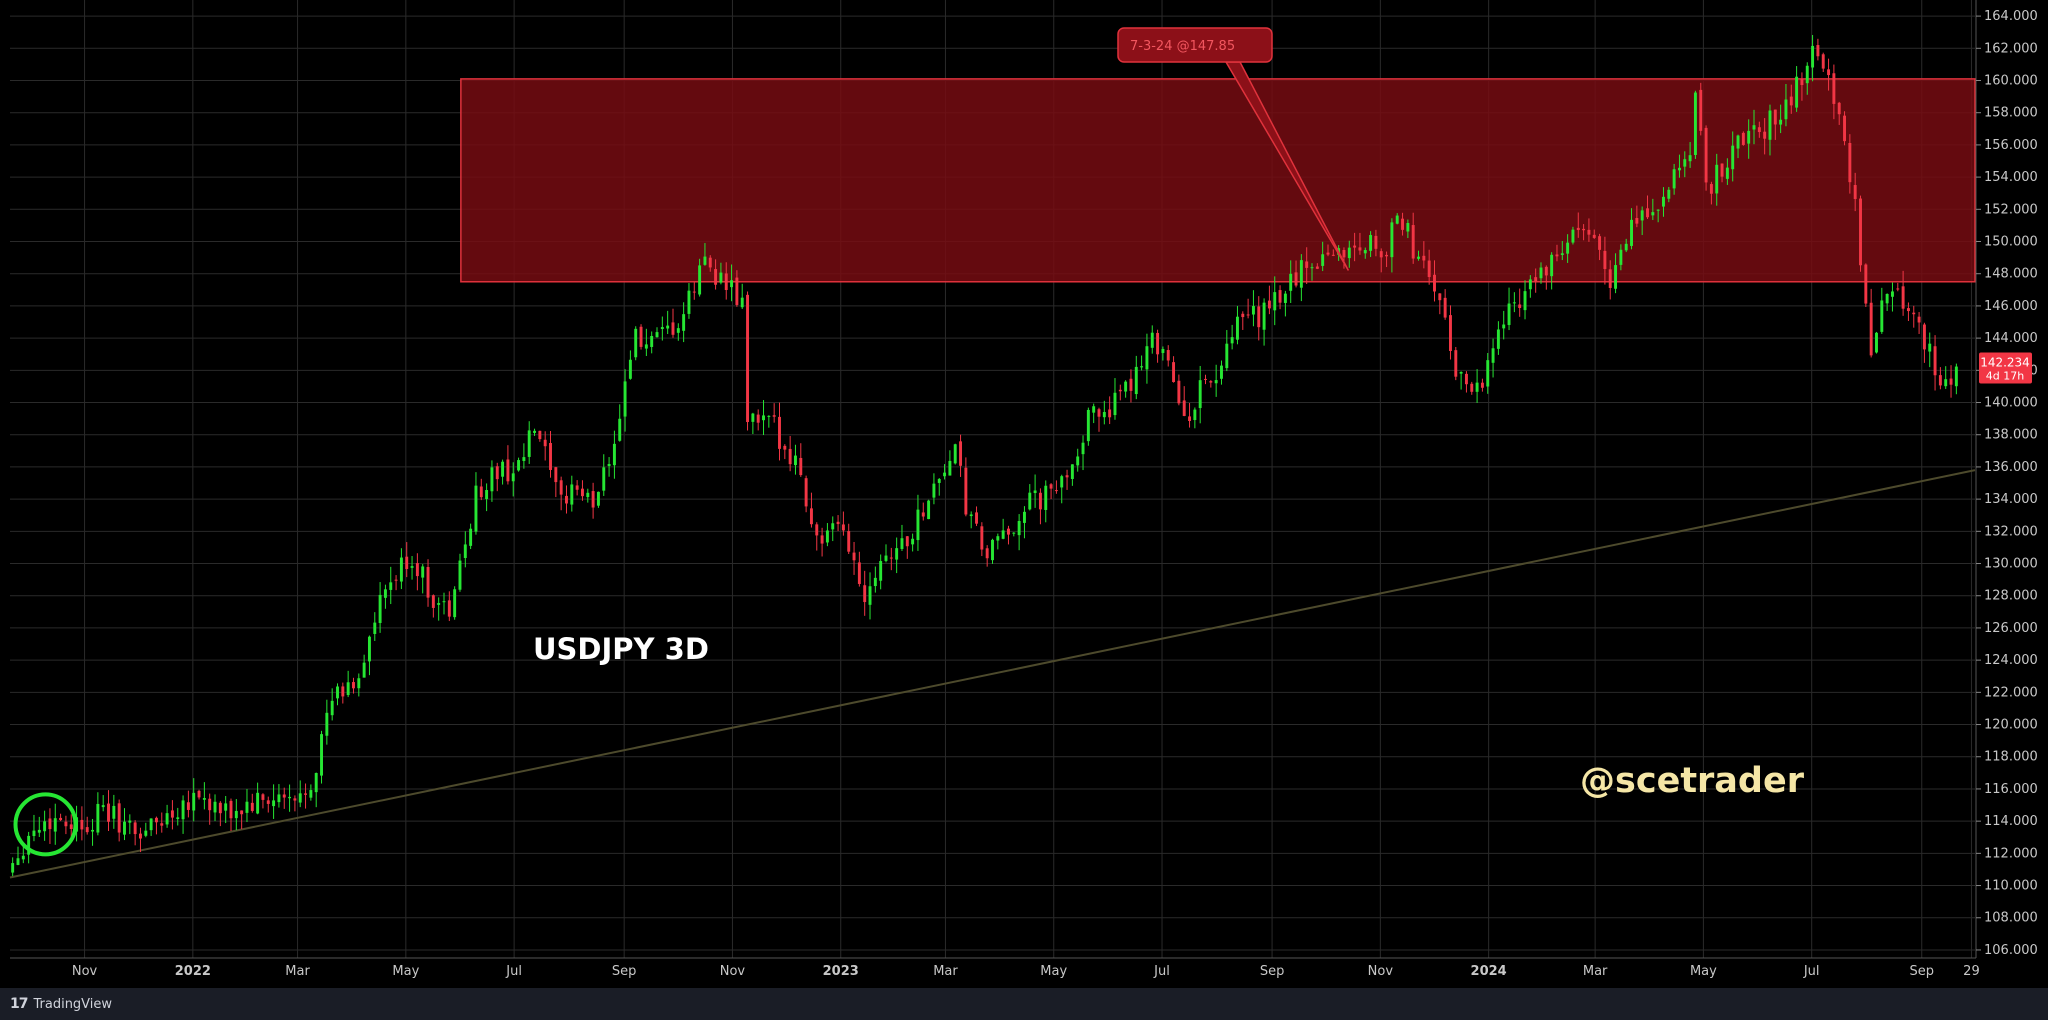 The width and height of the screenshot is (2048, 1020). What do you see at coordinates (2011, 821) in the screenshot?
I see `price-tick-label: 114.000` at bounding box center [2011, 821].